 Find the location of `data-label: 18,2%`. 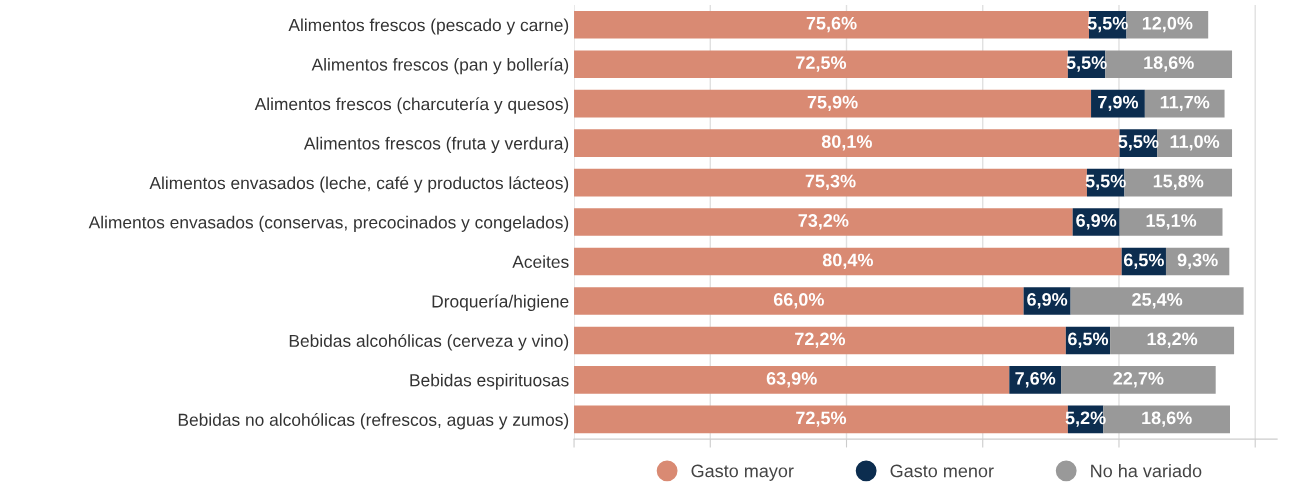

data-label: 18,2% is located at coordinates (1172, 340).